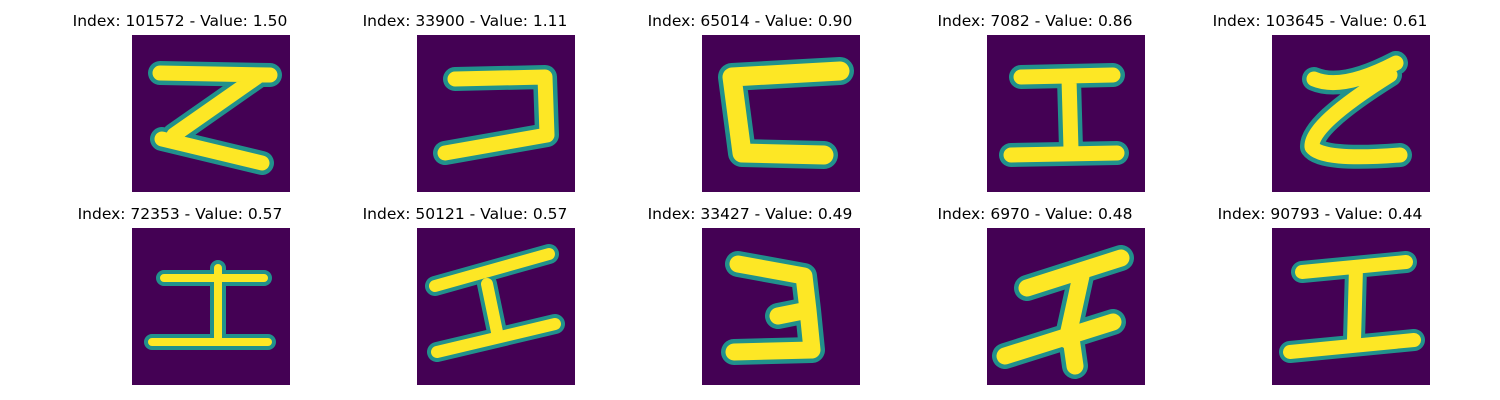  Describe the element at coordinates (781, 113) in the screenshot. I see `c-shape-icon` at that location.